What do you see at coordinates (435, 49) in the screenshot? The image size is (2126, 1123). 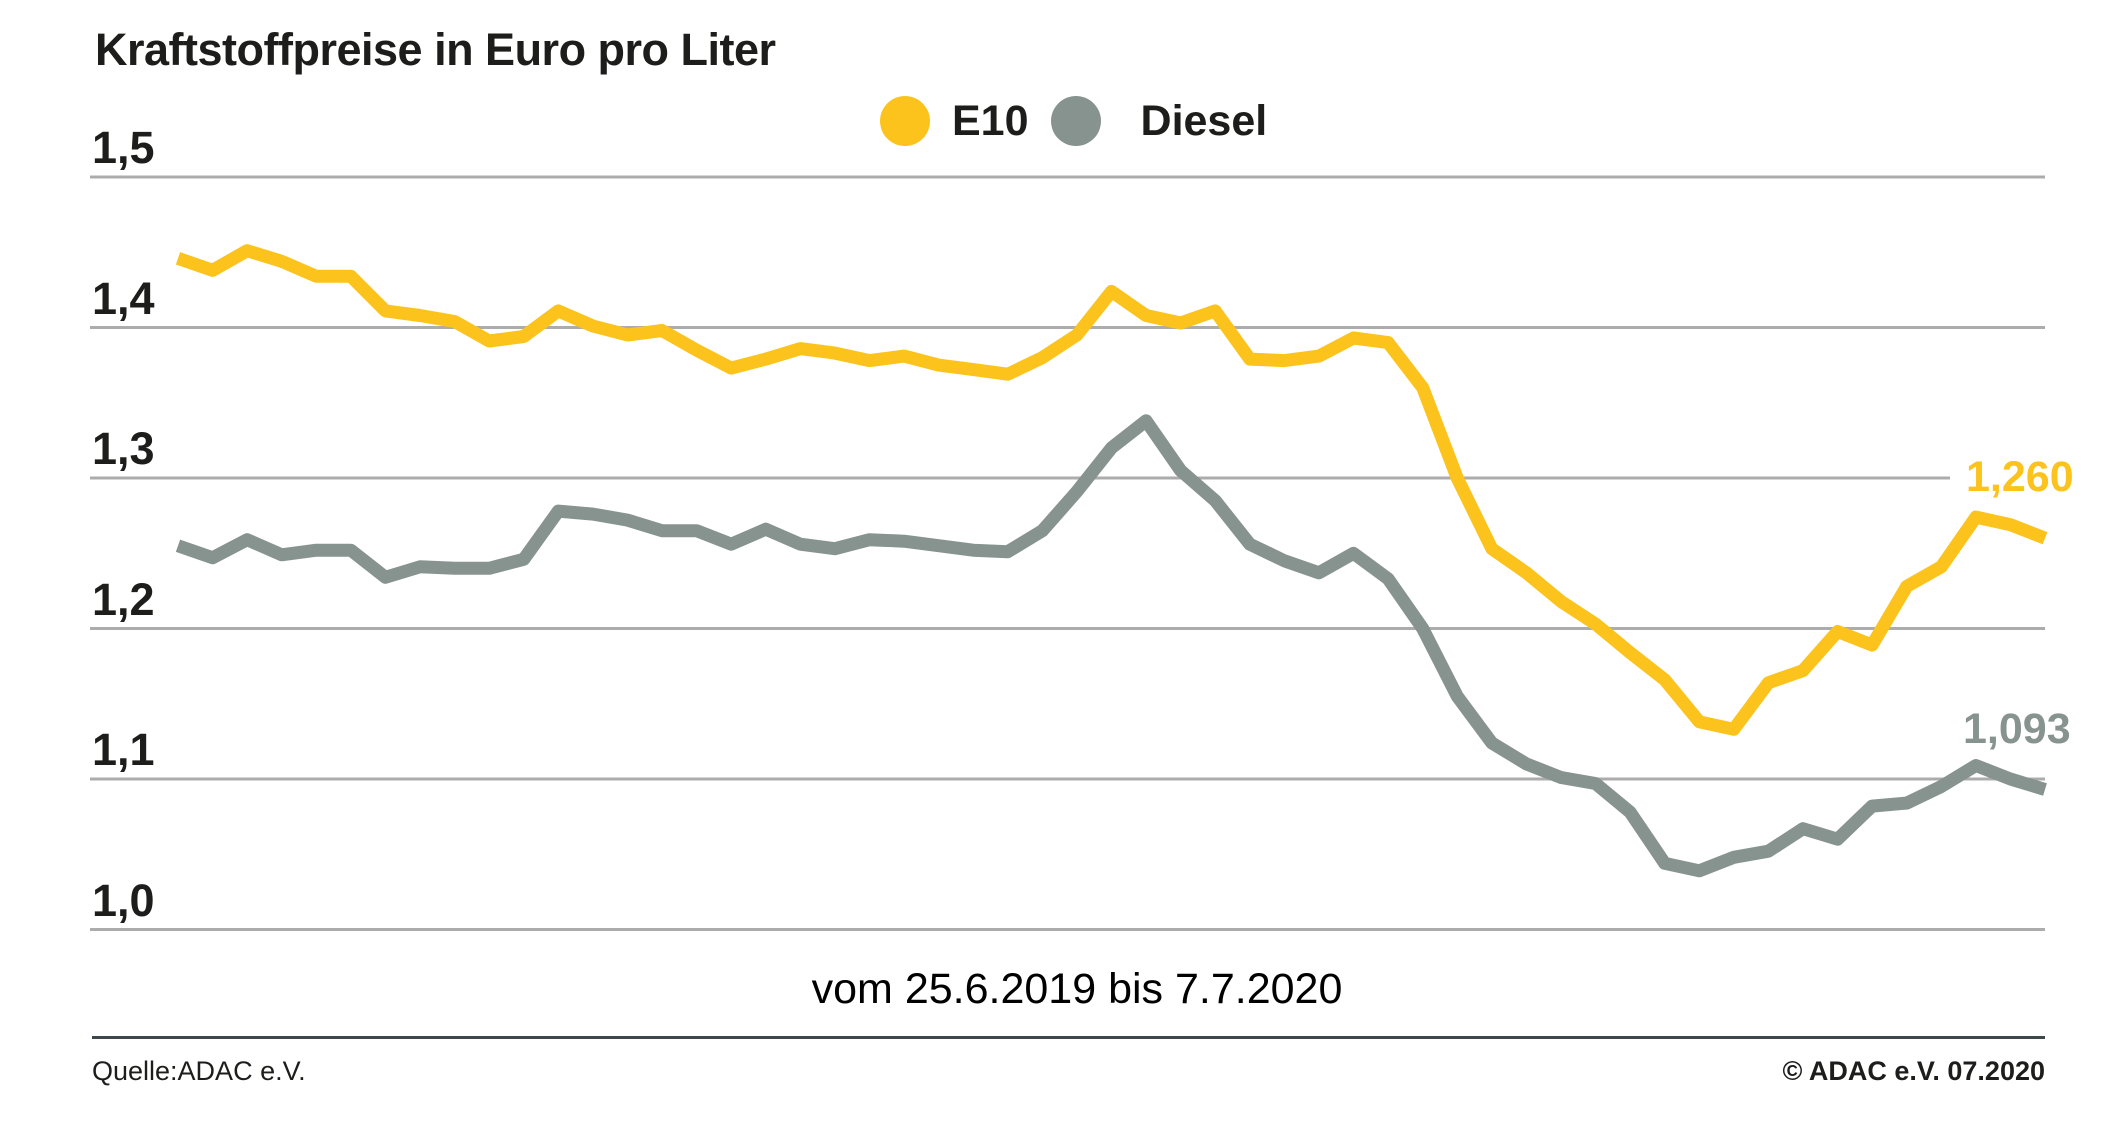 I see `page-title: Kraftstoffpreise in Euro pro Liter` at bounding box center [435, 49].